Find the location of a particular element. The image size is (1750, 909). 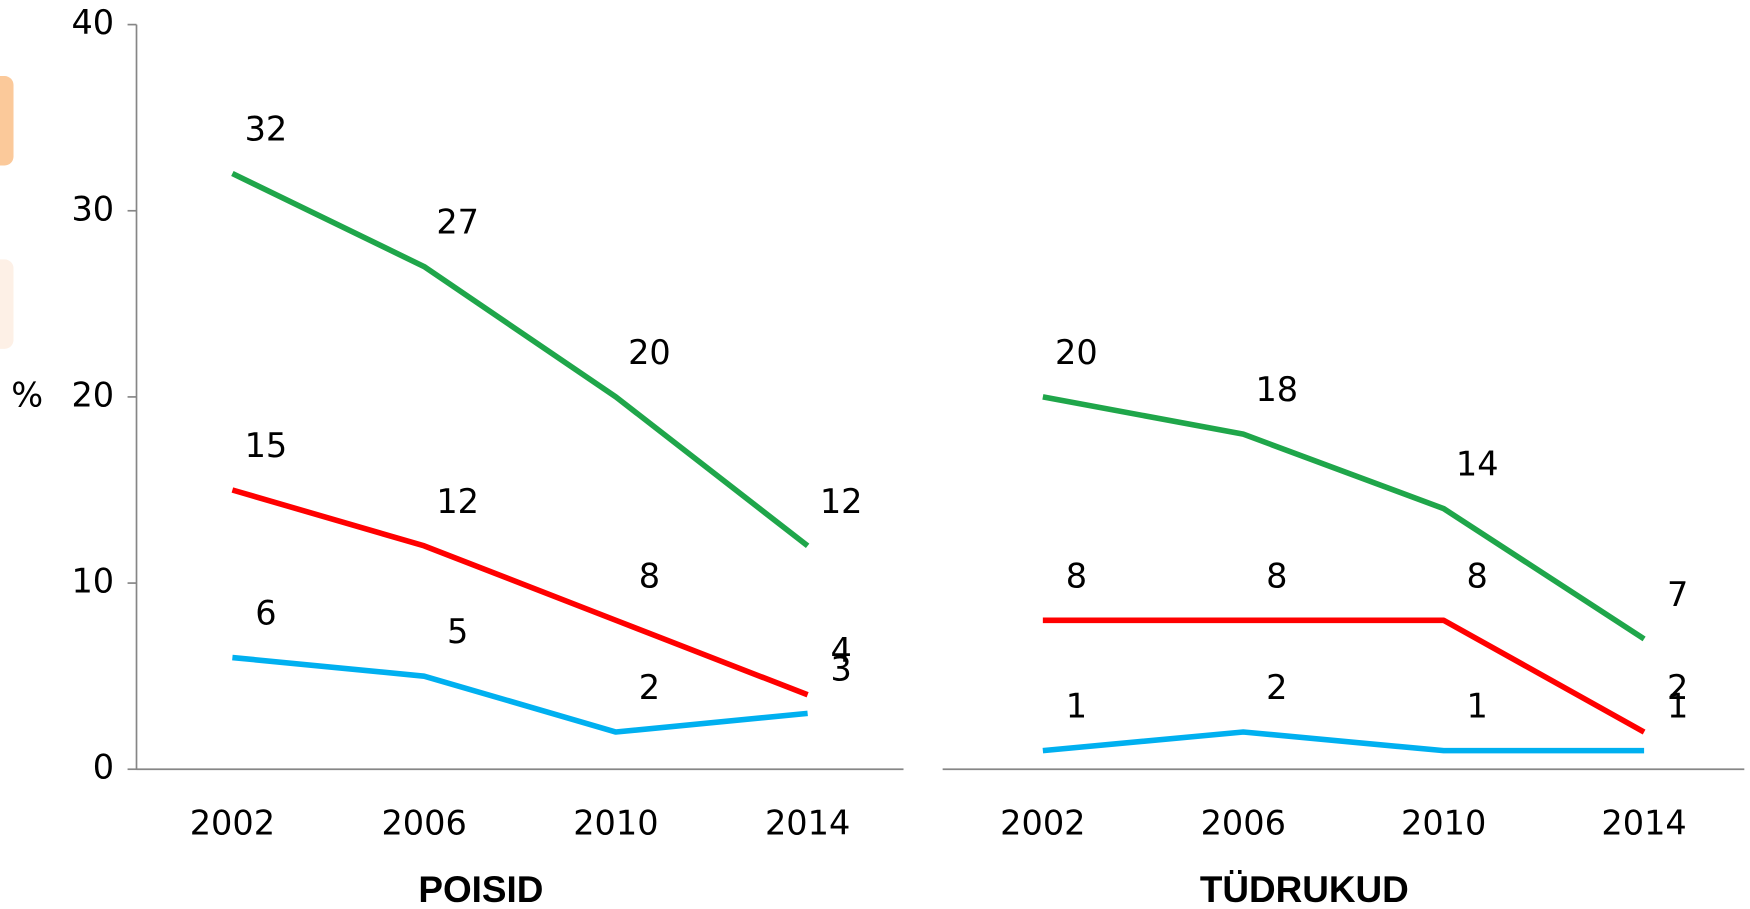

data-label: 3 is located at coordinates (841, 668).